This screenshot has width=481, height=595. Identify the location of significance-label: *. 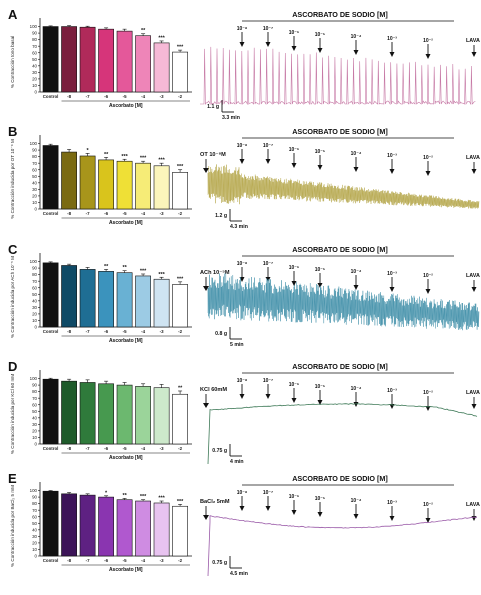
(106, 493).